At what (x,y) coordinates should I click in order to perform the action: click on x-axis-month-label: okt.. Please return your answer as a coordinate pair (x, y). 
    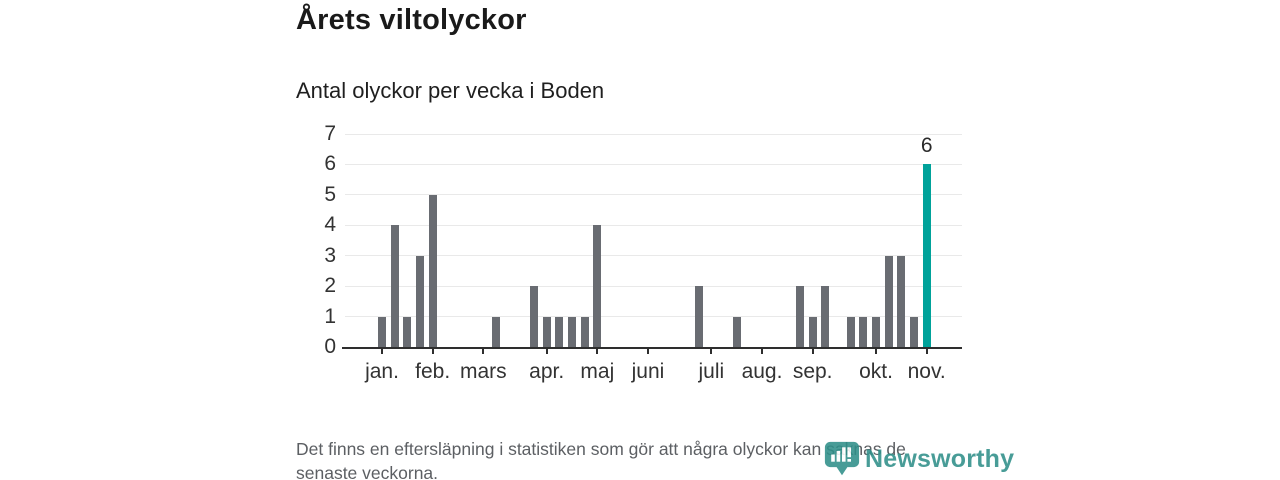
    Looking at the image, I should click on (876, 371).